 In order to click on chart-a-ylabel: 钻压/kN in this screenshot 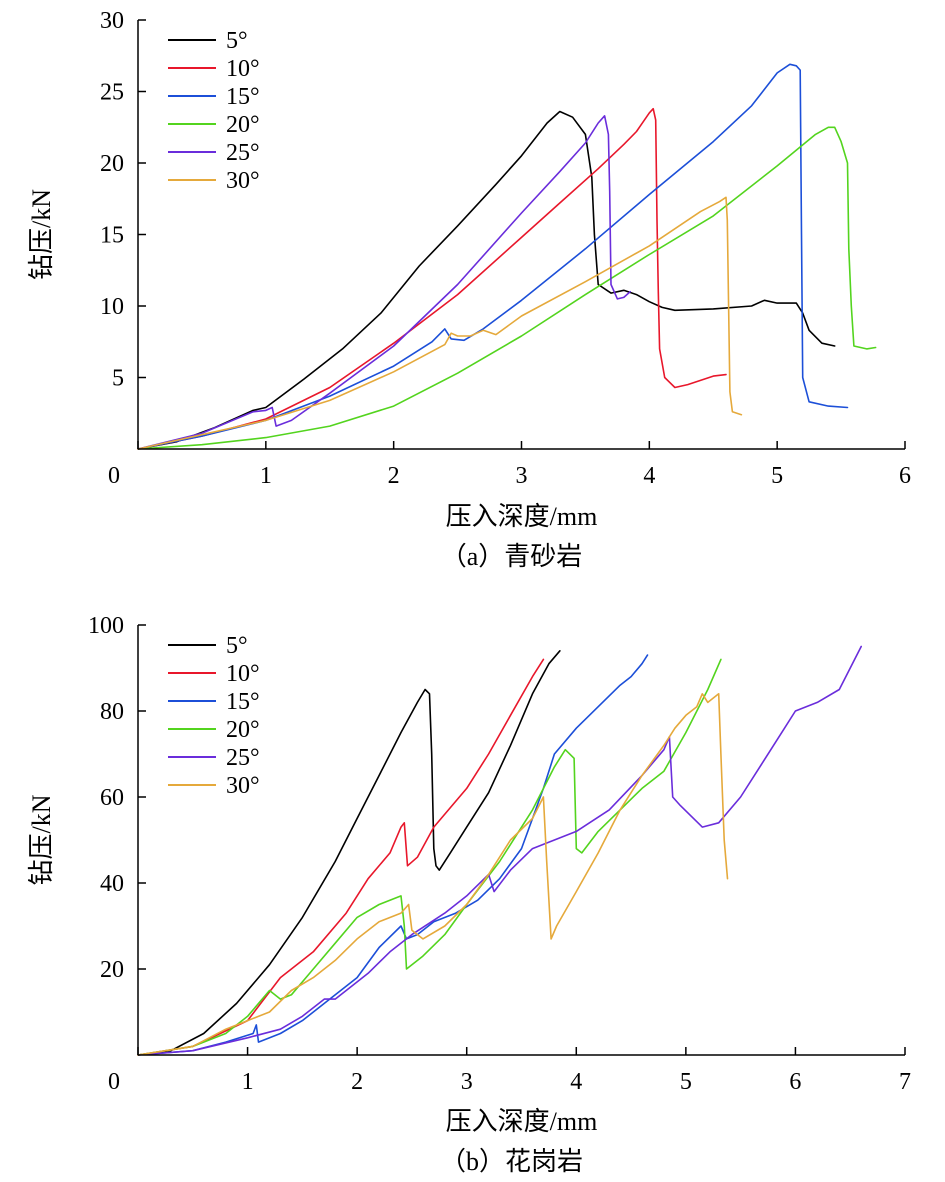, I will do `click(41, 234)`.